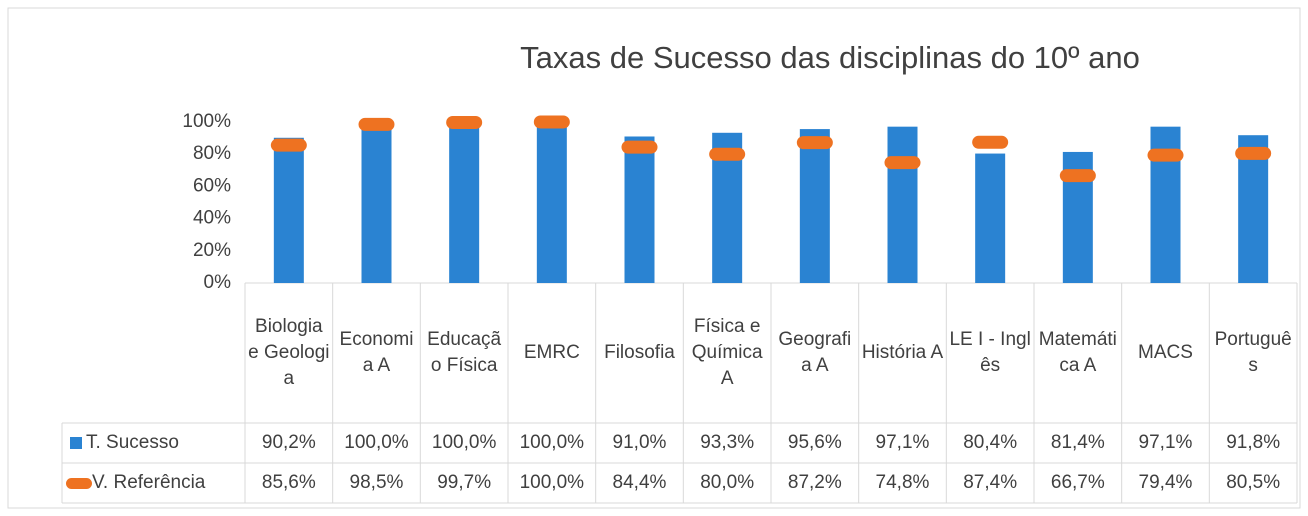 Image resolution: width=1308 pixels, height=516 pixels. Describe the element at coordinates (1077, 482) in the screenshot. I see `value-label: 66,7%` at that location.